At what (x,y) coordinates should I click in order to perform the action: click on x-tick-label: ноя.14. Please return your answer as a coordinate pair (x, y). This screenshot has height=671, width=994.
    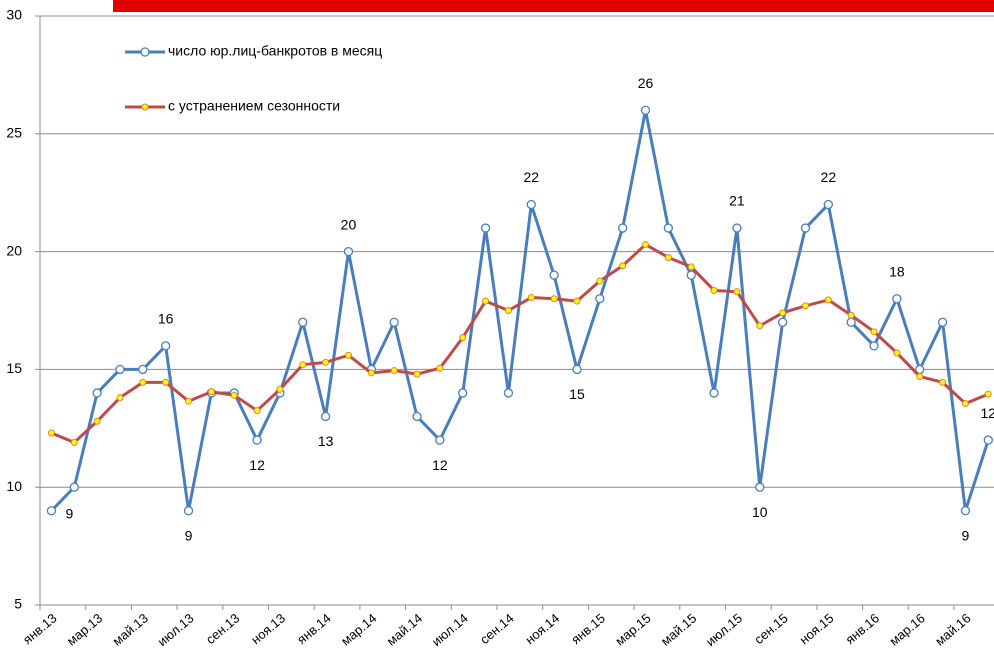
    Looking at the image, I should click on (542, 628).